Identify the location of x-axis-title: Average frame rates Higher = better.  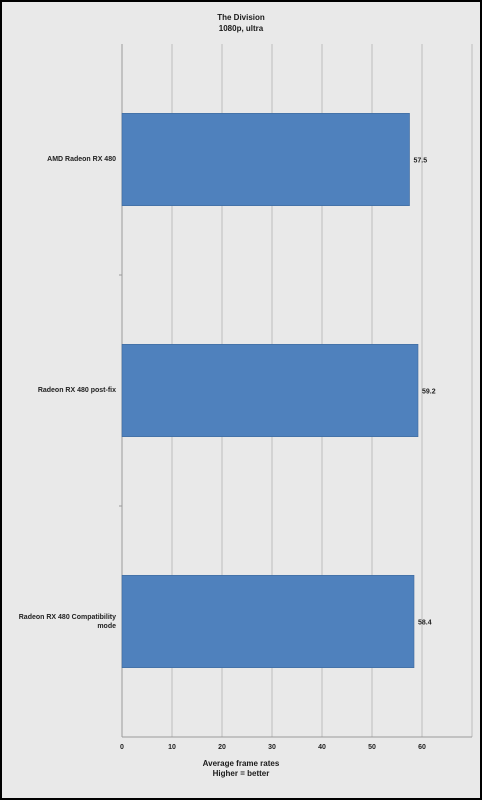
(241, 769).